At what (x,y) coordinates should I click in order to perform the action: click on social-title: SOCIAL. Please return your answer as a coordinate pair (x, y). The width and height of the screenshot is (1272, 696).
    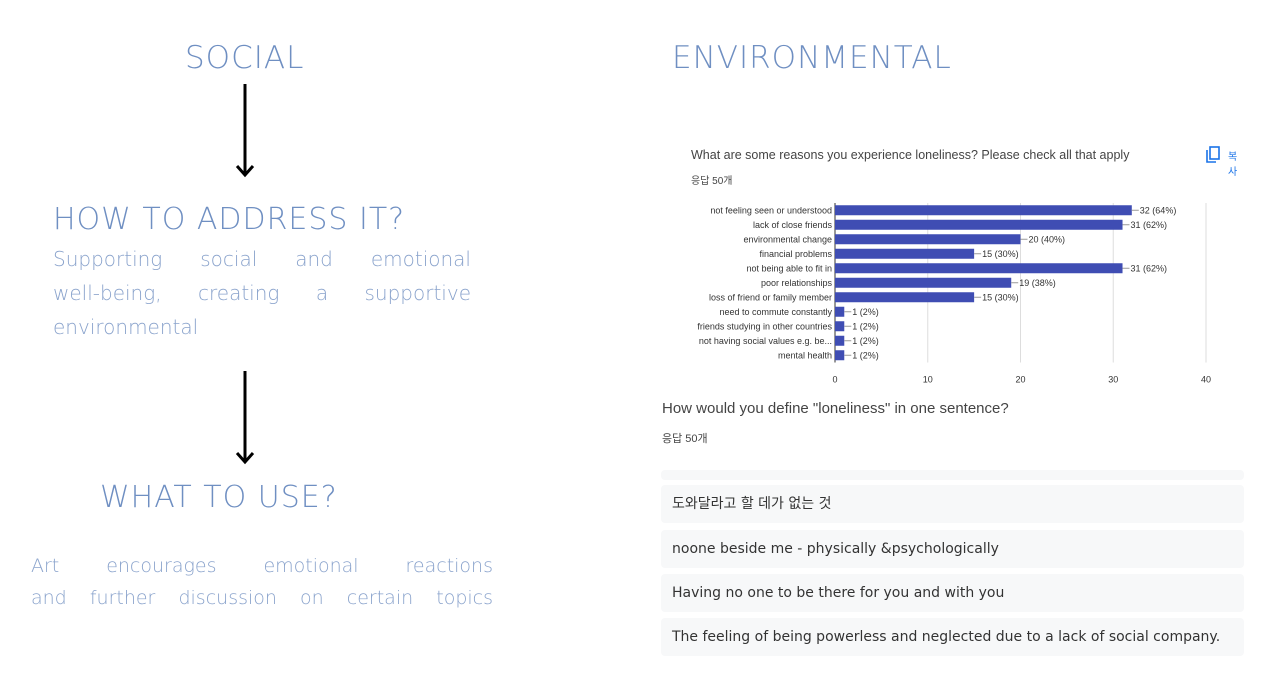
    Looking at the image, I should click on (245, 58).